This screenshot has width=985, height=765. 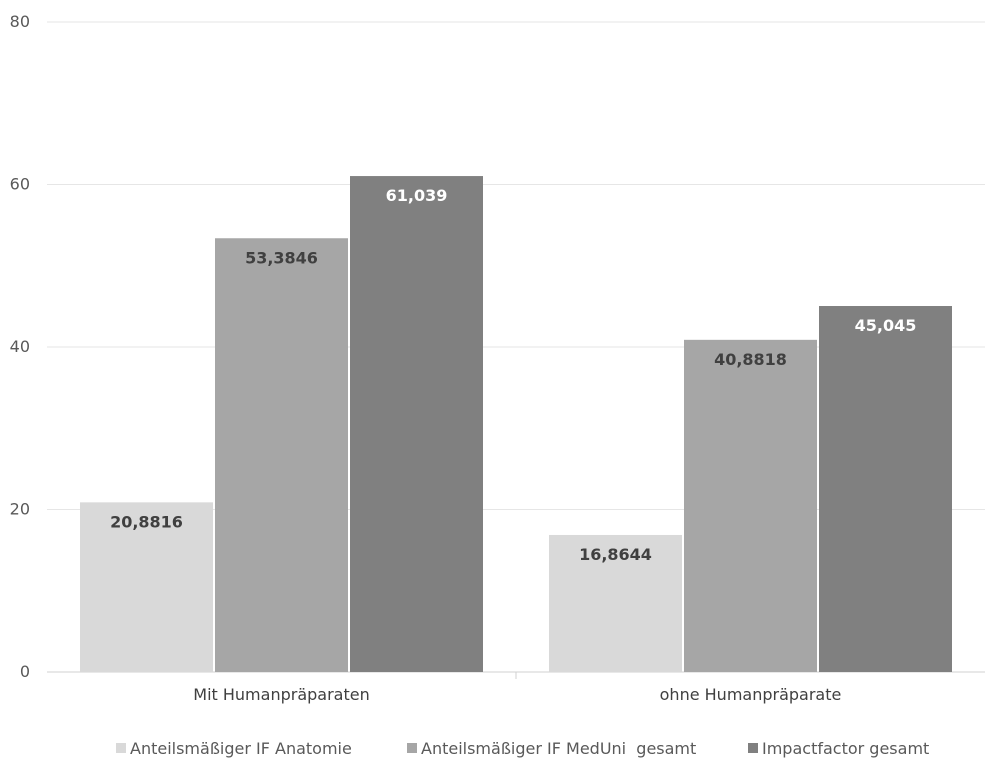 I want to click on data-label: 16,8644, so click(x=615, y=554).